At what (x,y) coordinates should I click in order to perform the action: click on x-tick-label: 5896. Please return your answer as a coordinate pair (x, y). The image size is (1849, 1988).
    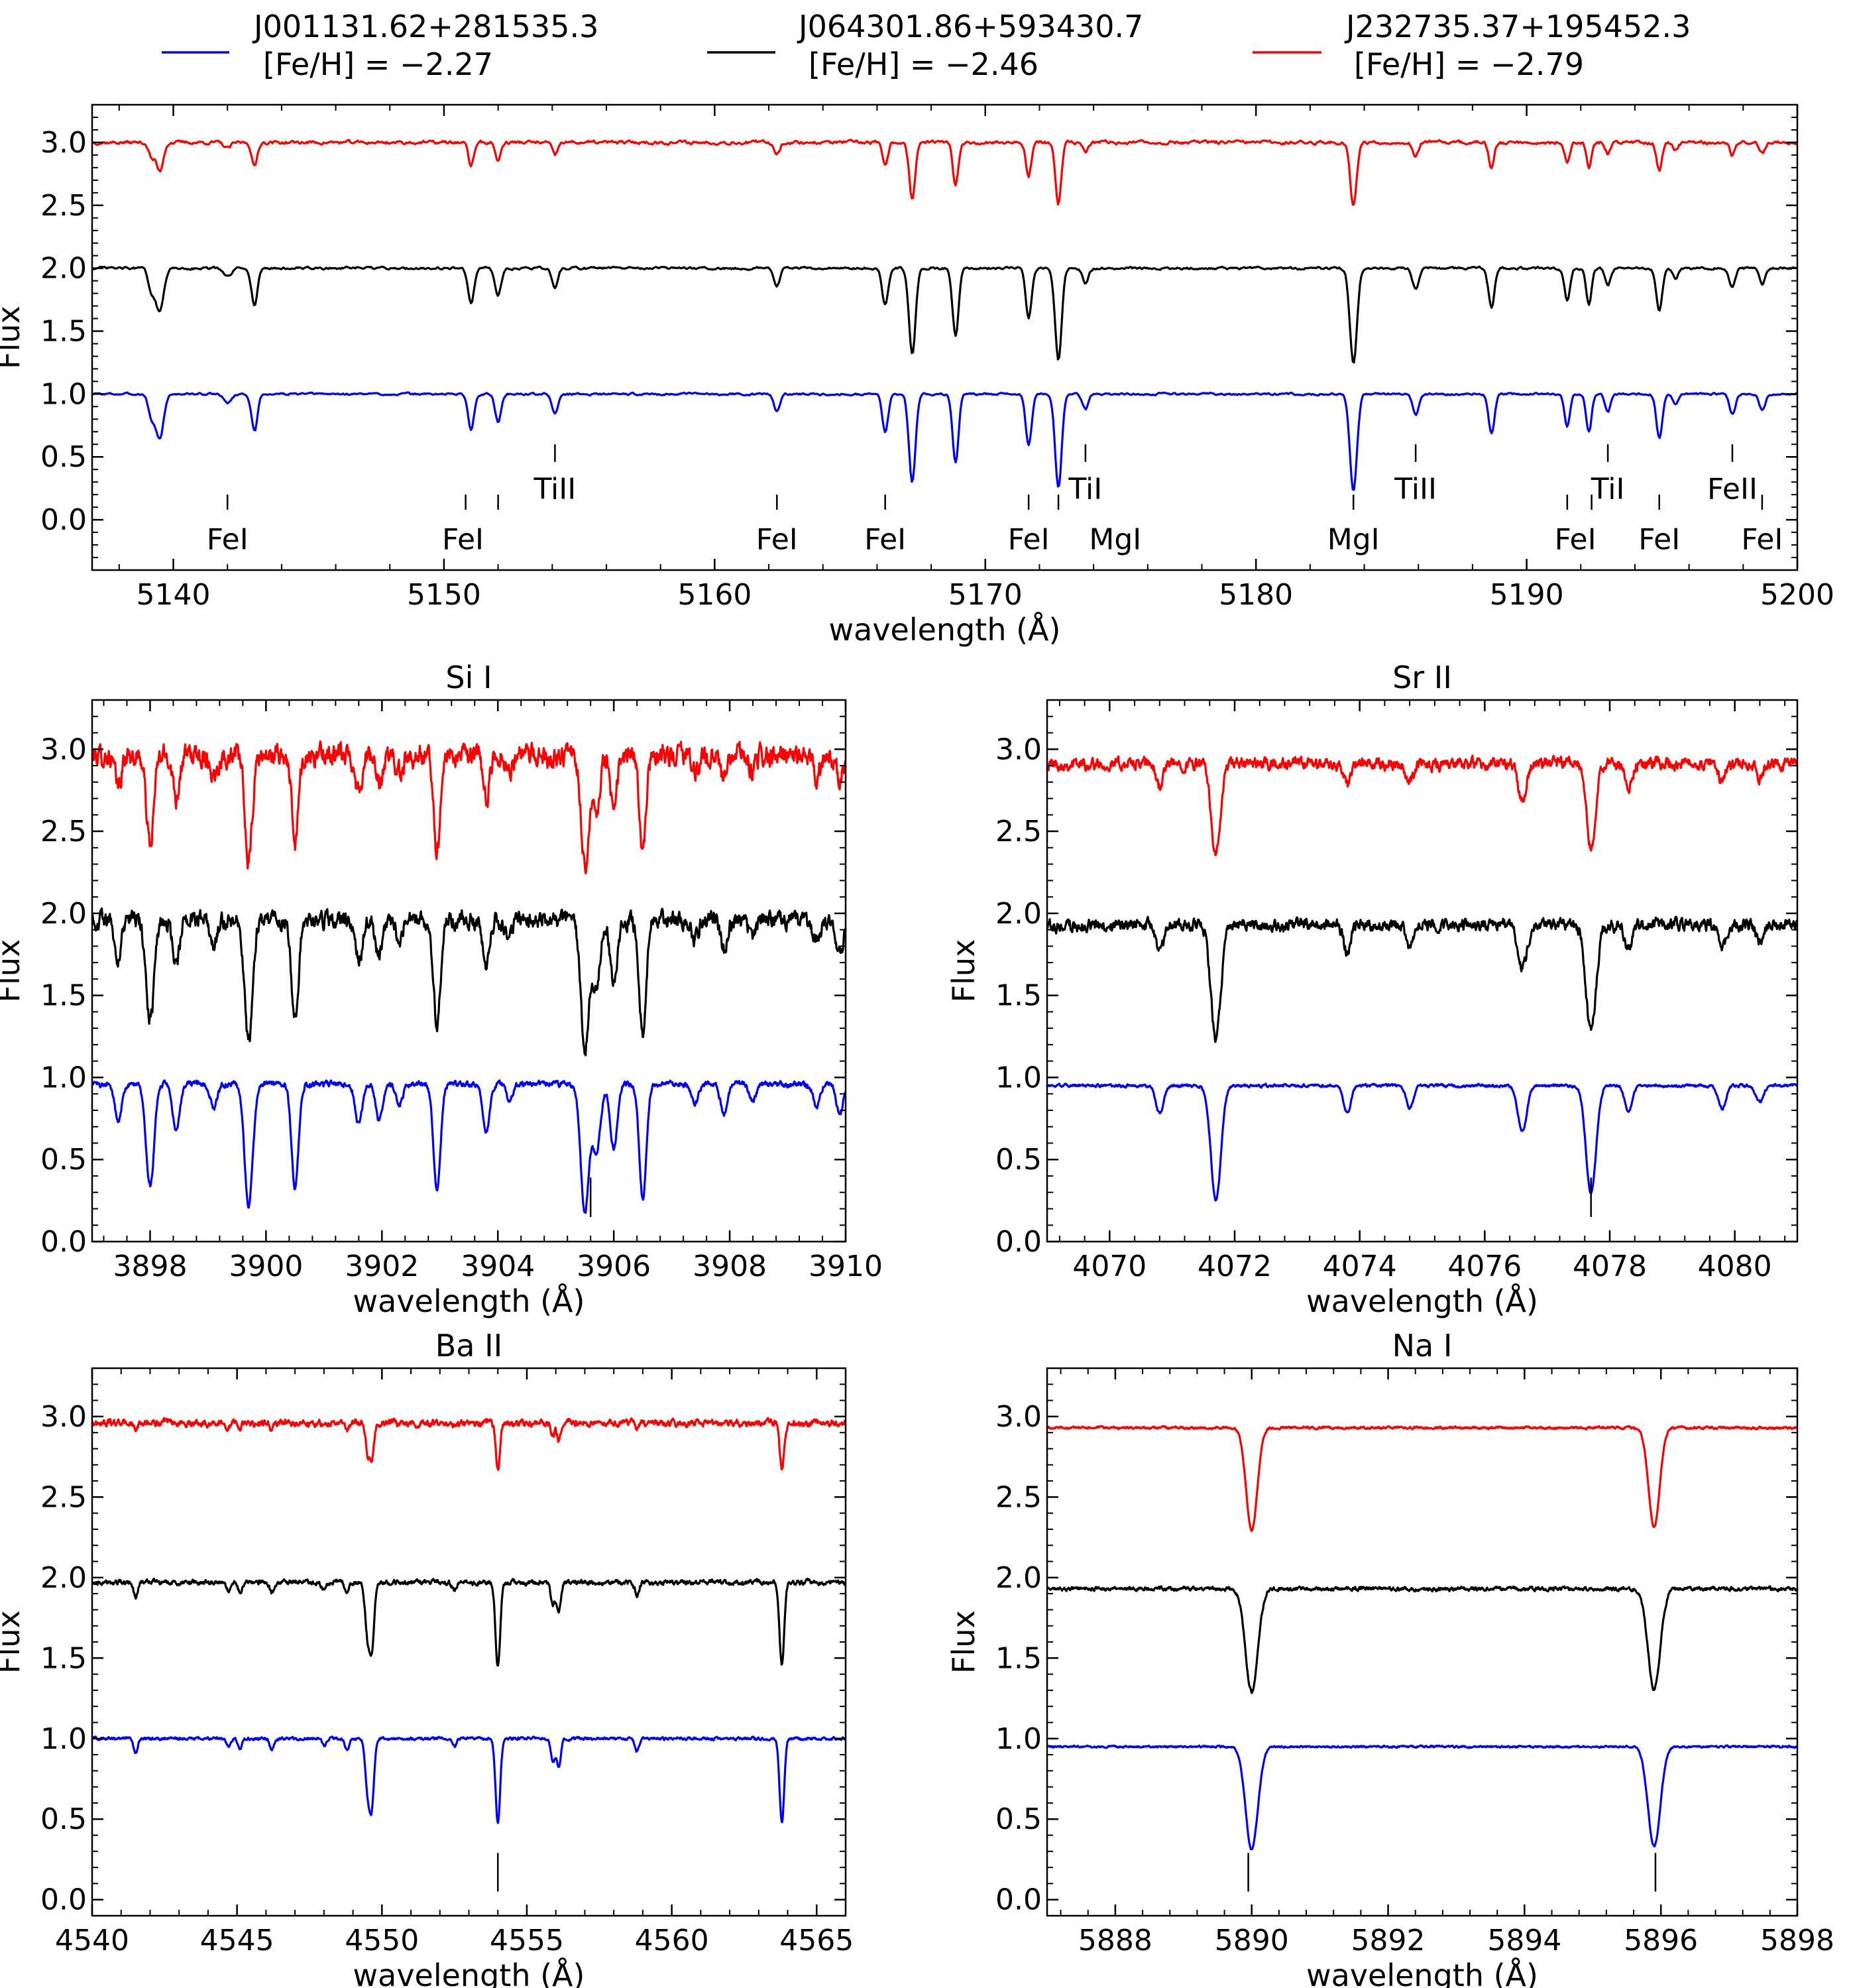
    Looking at the image, I should click on (1661, 1941).